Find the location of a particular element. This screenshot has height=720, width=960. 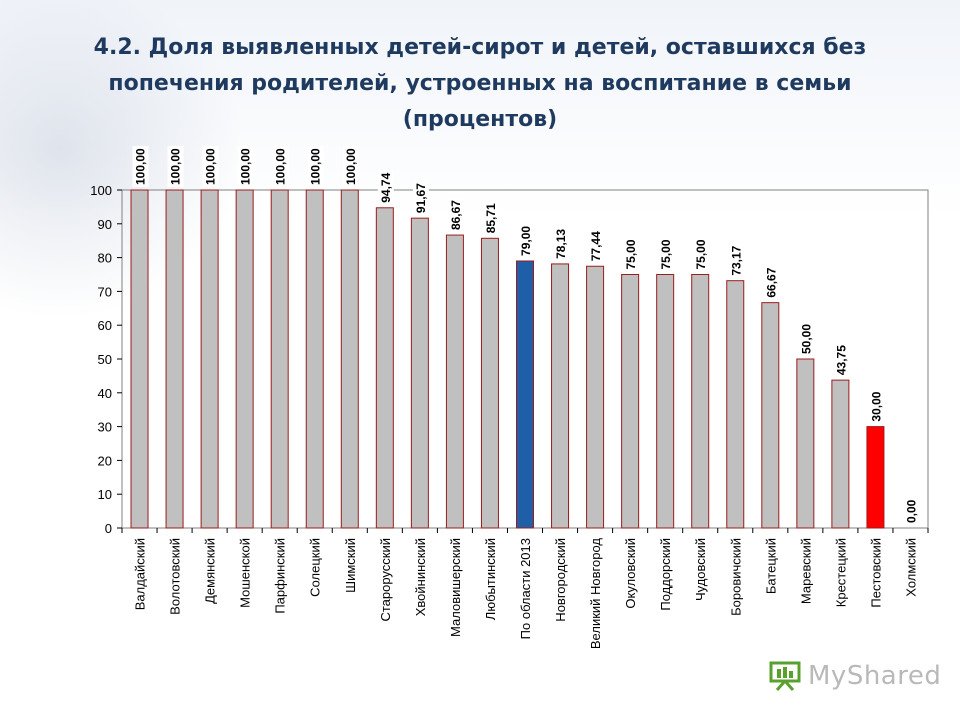

data-label-text: 85,71 is located at coordinates (491, 218).